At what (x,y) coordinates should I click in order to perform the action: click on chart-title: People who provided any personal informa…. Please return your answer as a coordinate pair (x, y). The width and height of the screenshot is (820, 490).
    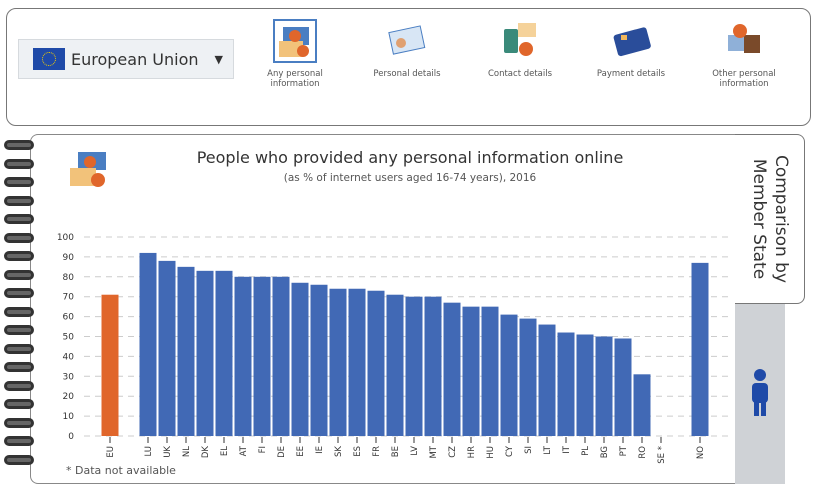
    Looking at the image, I should click on (410, 157).